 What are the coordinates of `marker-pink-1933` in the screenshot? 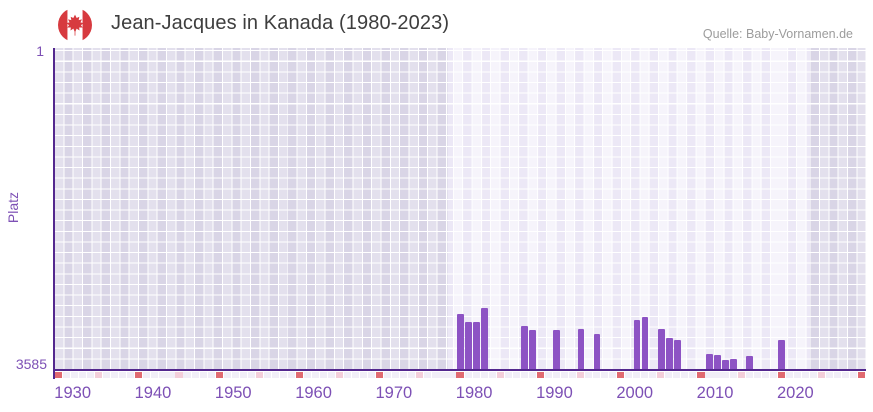 It's located at (99, 374).